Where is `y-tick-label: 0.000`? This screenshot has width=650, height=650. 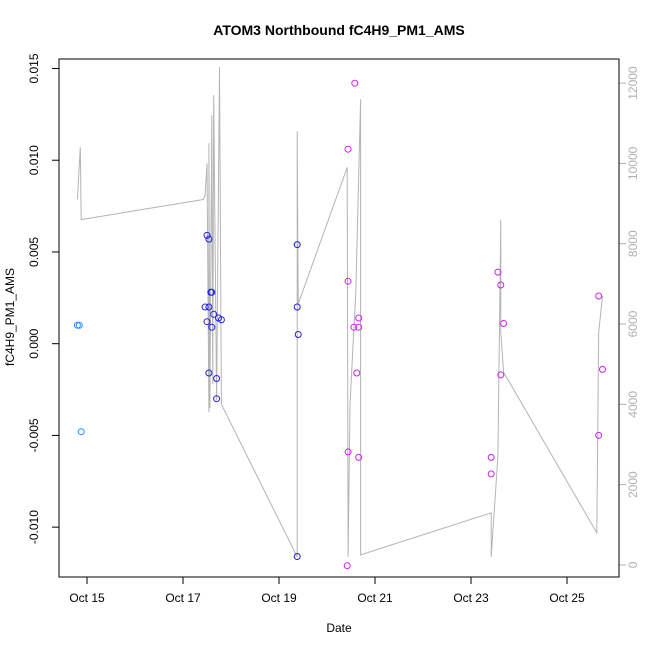 y-tick-label: 0.000 is located at coordinates (34, 343).